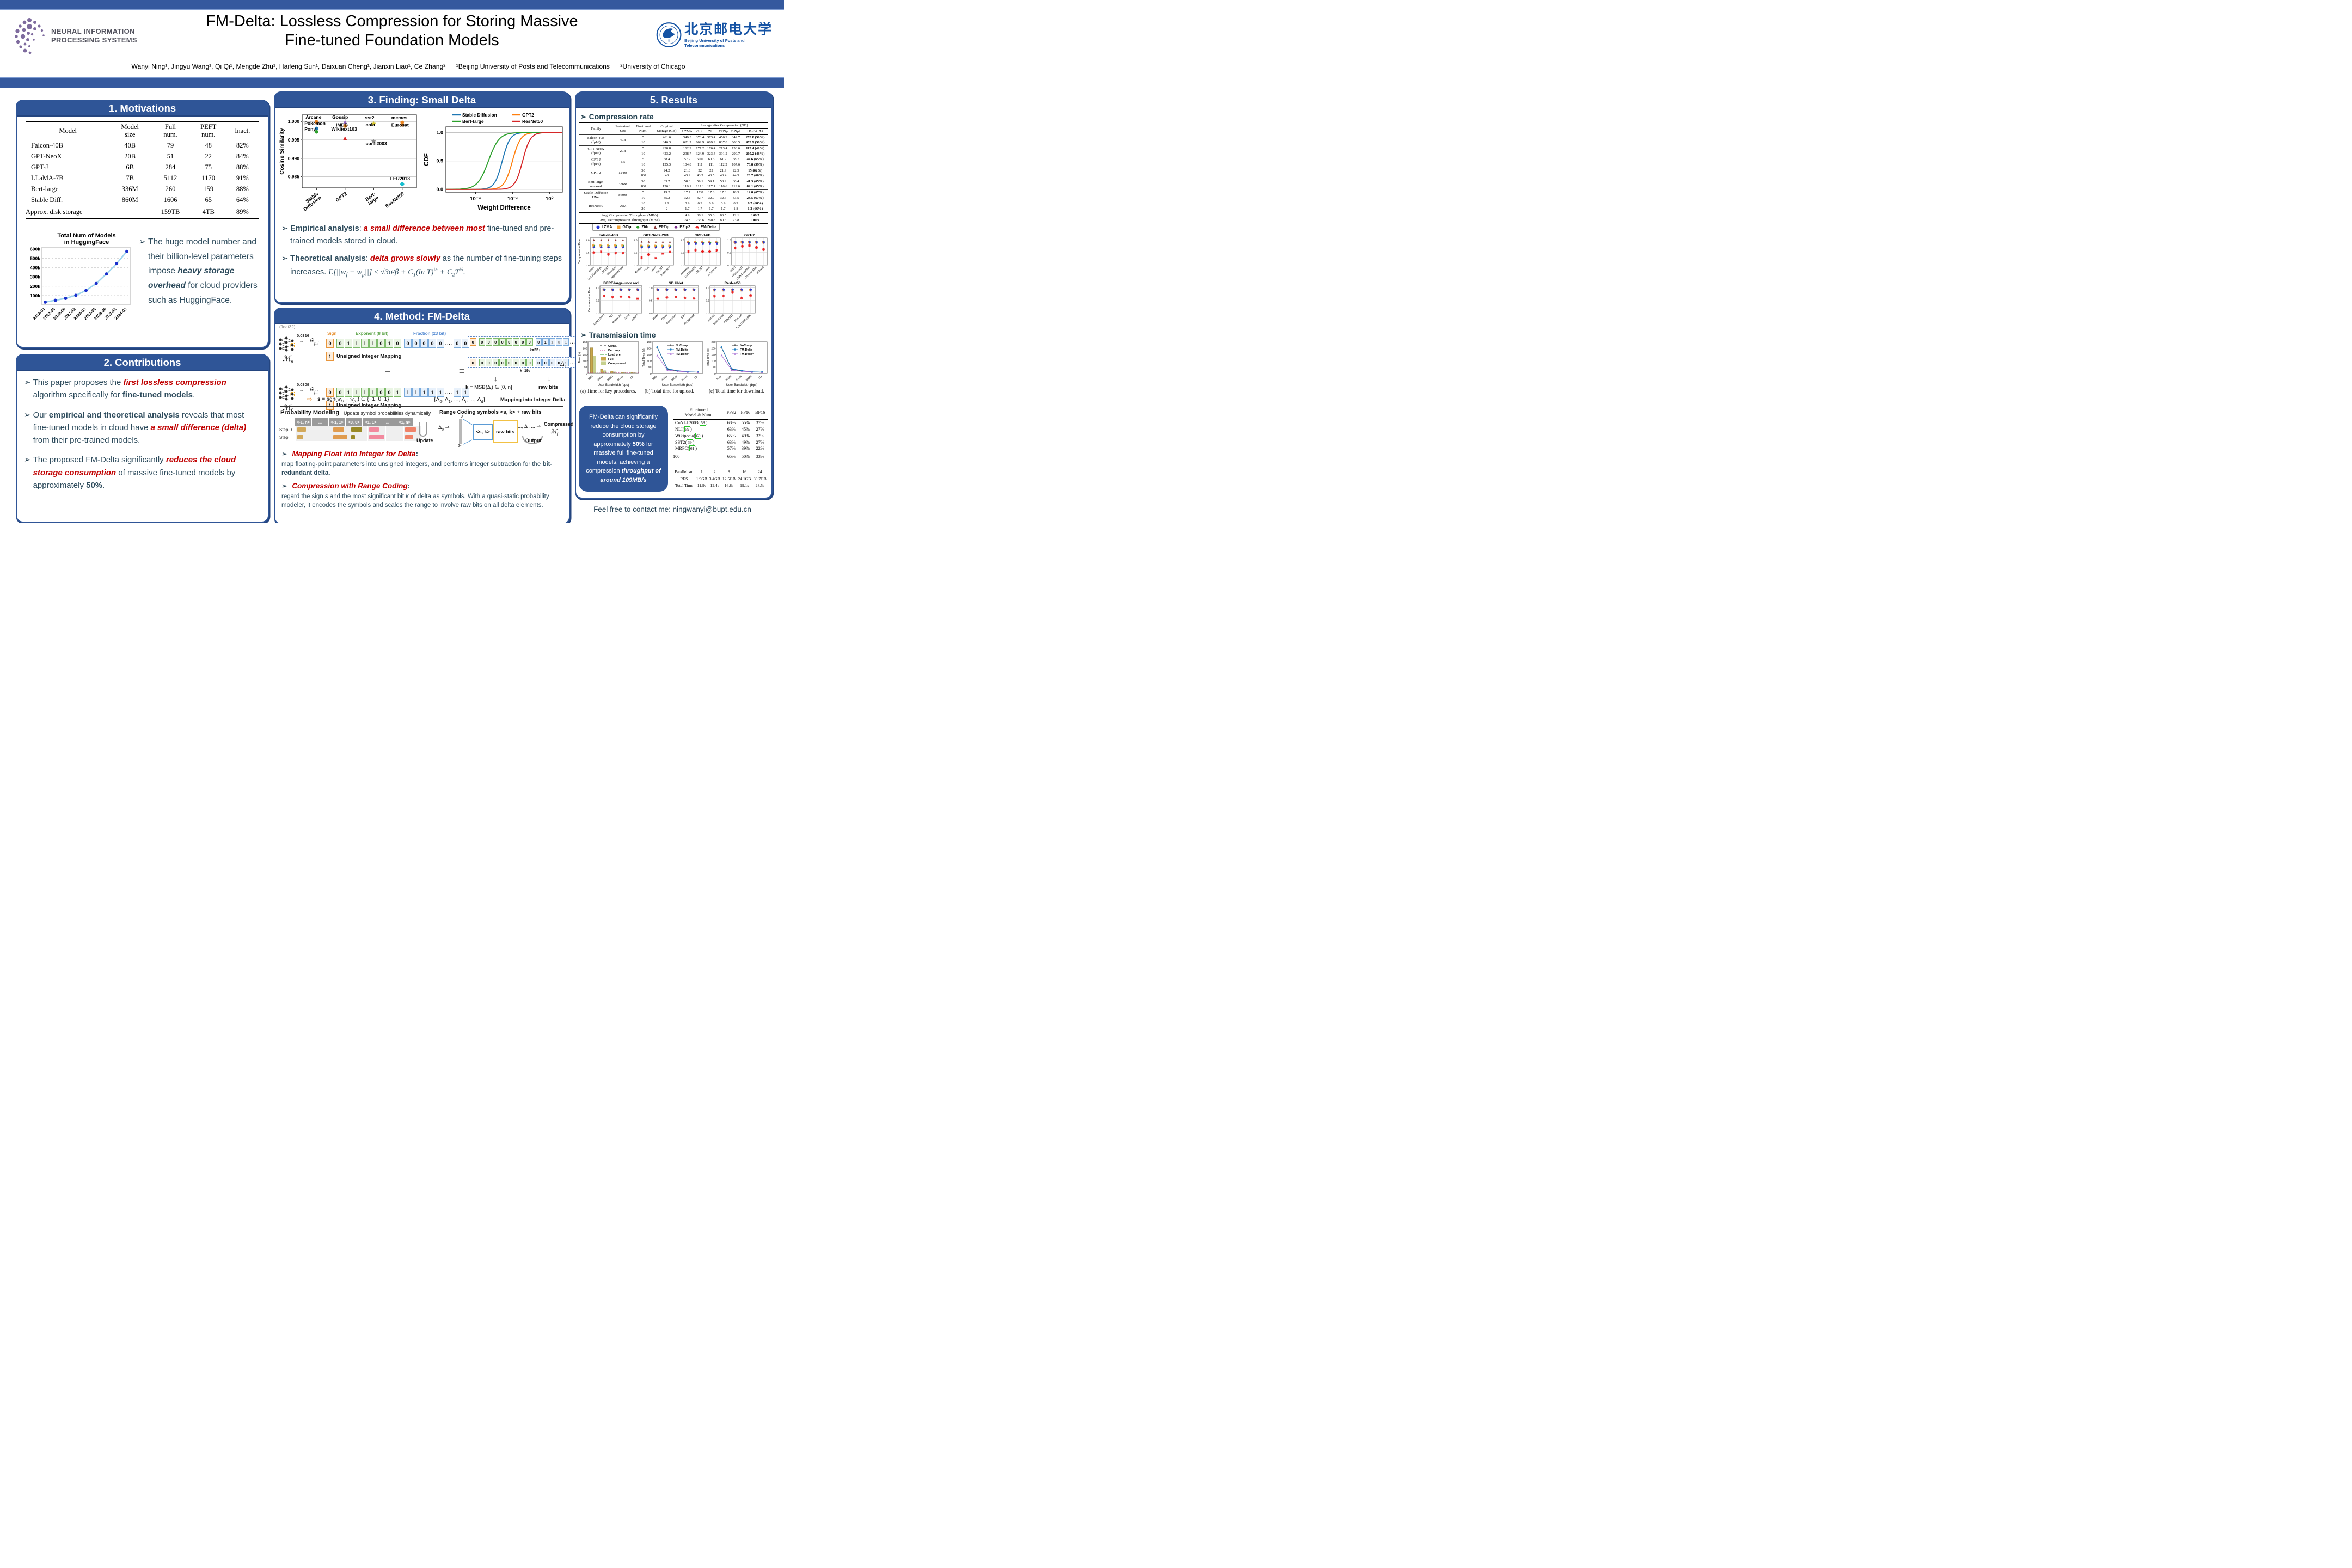 Image resolution: width=2352 pixels, height=1568 pixels. I want to click on svg-text: memes, so click(399, 117).